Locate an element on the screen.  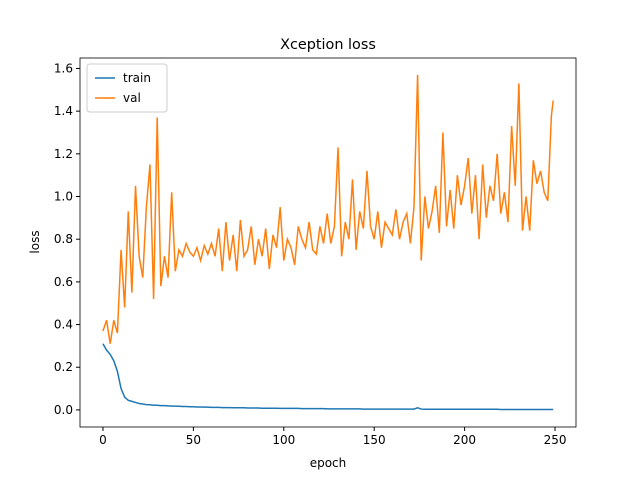
y-tick-label: 0.4 is located at coordinates (63, 325).